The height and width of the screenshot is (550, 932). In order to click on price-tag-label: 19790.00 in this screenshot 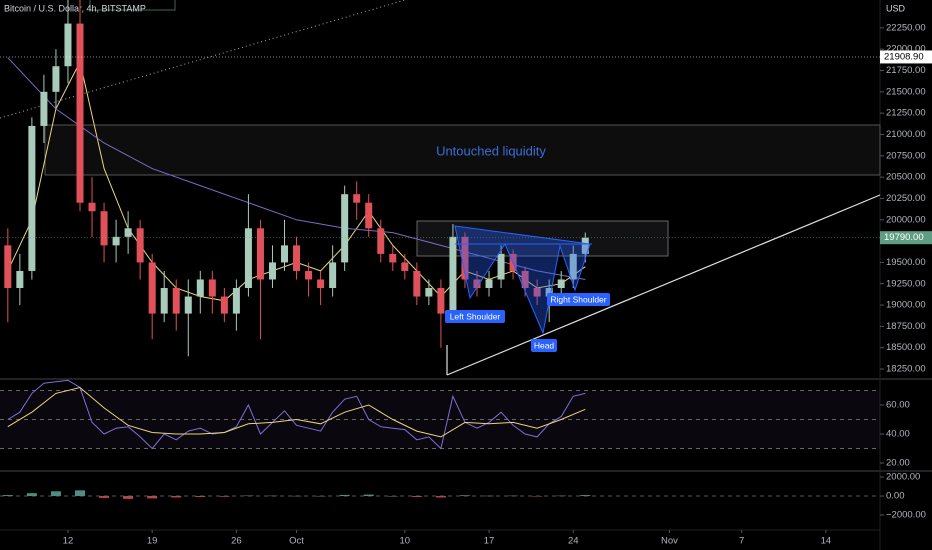, I will do `click(904, 237)`.